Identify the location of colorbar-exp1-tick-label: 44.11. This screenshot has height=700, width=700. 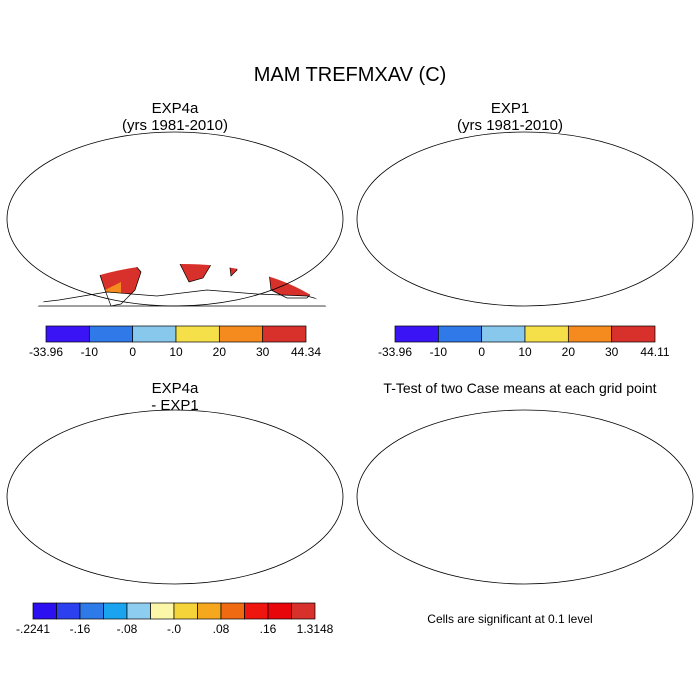
(655, 352).